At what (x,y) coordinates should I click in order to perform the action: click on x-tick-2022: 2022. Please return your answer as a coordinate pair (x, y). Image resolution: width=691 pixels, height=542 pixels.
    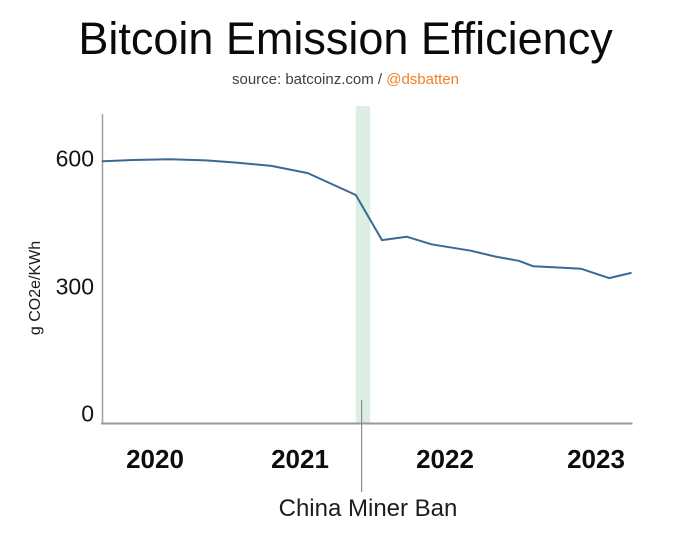
    Looking at the image, I should click on (445, 459).